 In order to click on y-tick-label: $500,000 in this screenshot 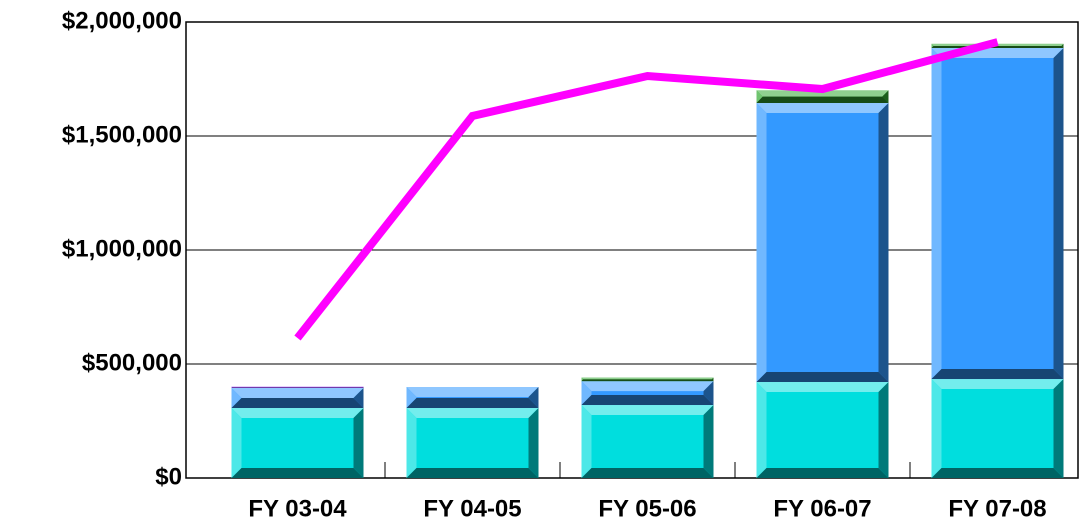, I will do `click(132, 362)`.